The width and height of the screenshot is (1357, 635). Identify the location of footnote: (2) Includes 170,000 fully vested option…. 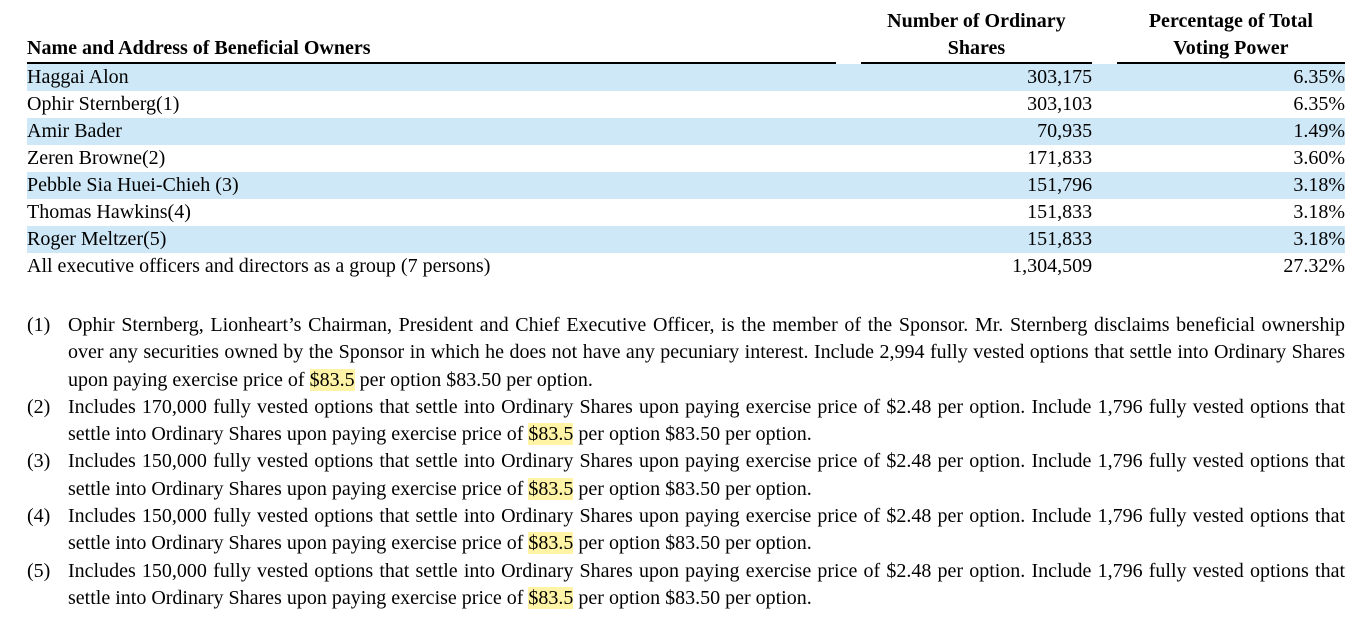
(686, 421).